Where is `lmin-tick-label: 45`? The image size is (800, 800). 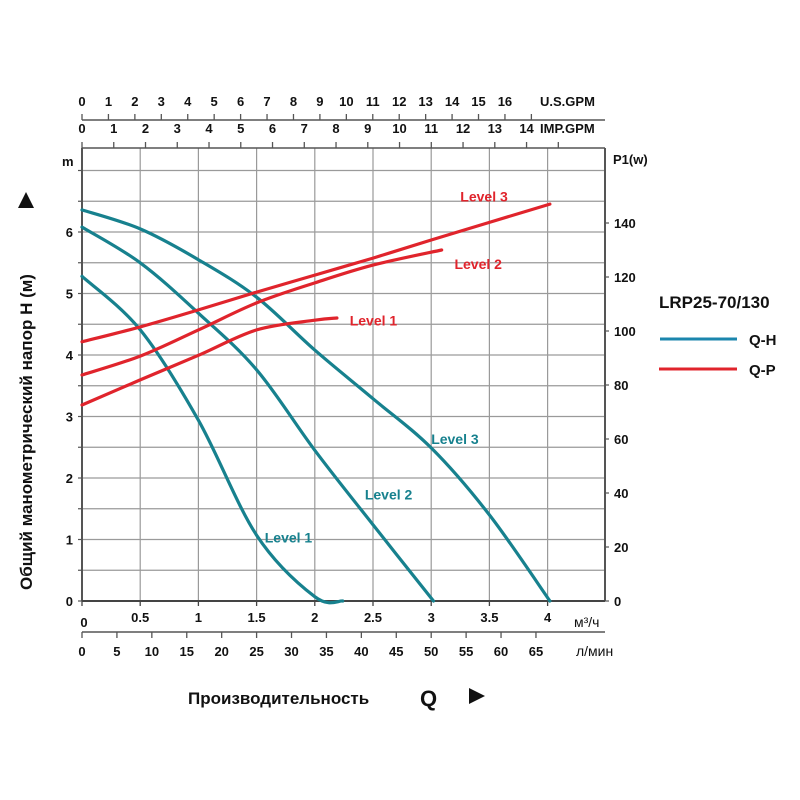 lmin-tick-label: 45 is located at coordinates (396, 651).